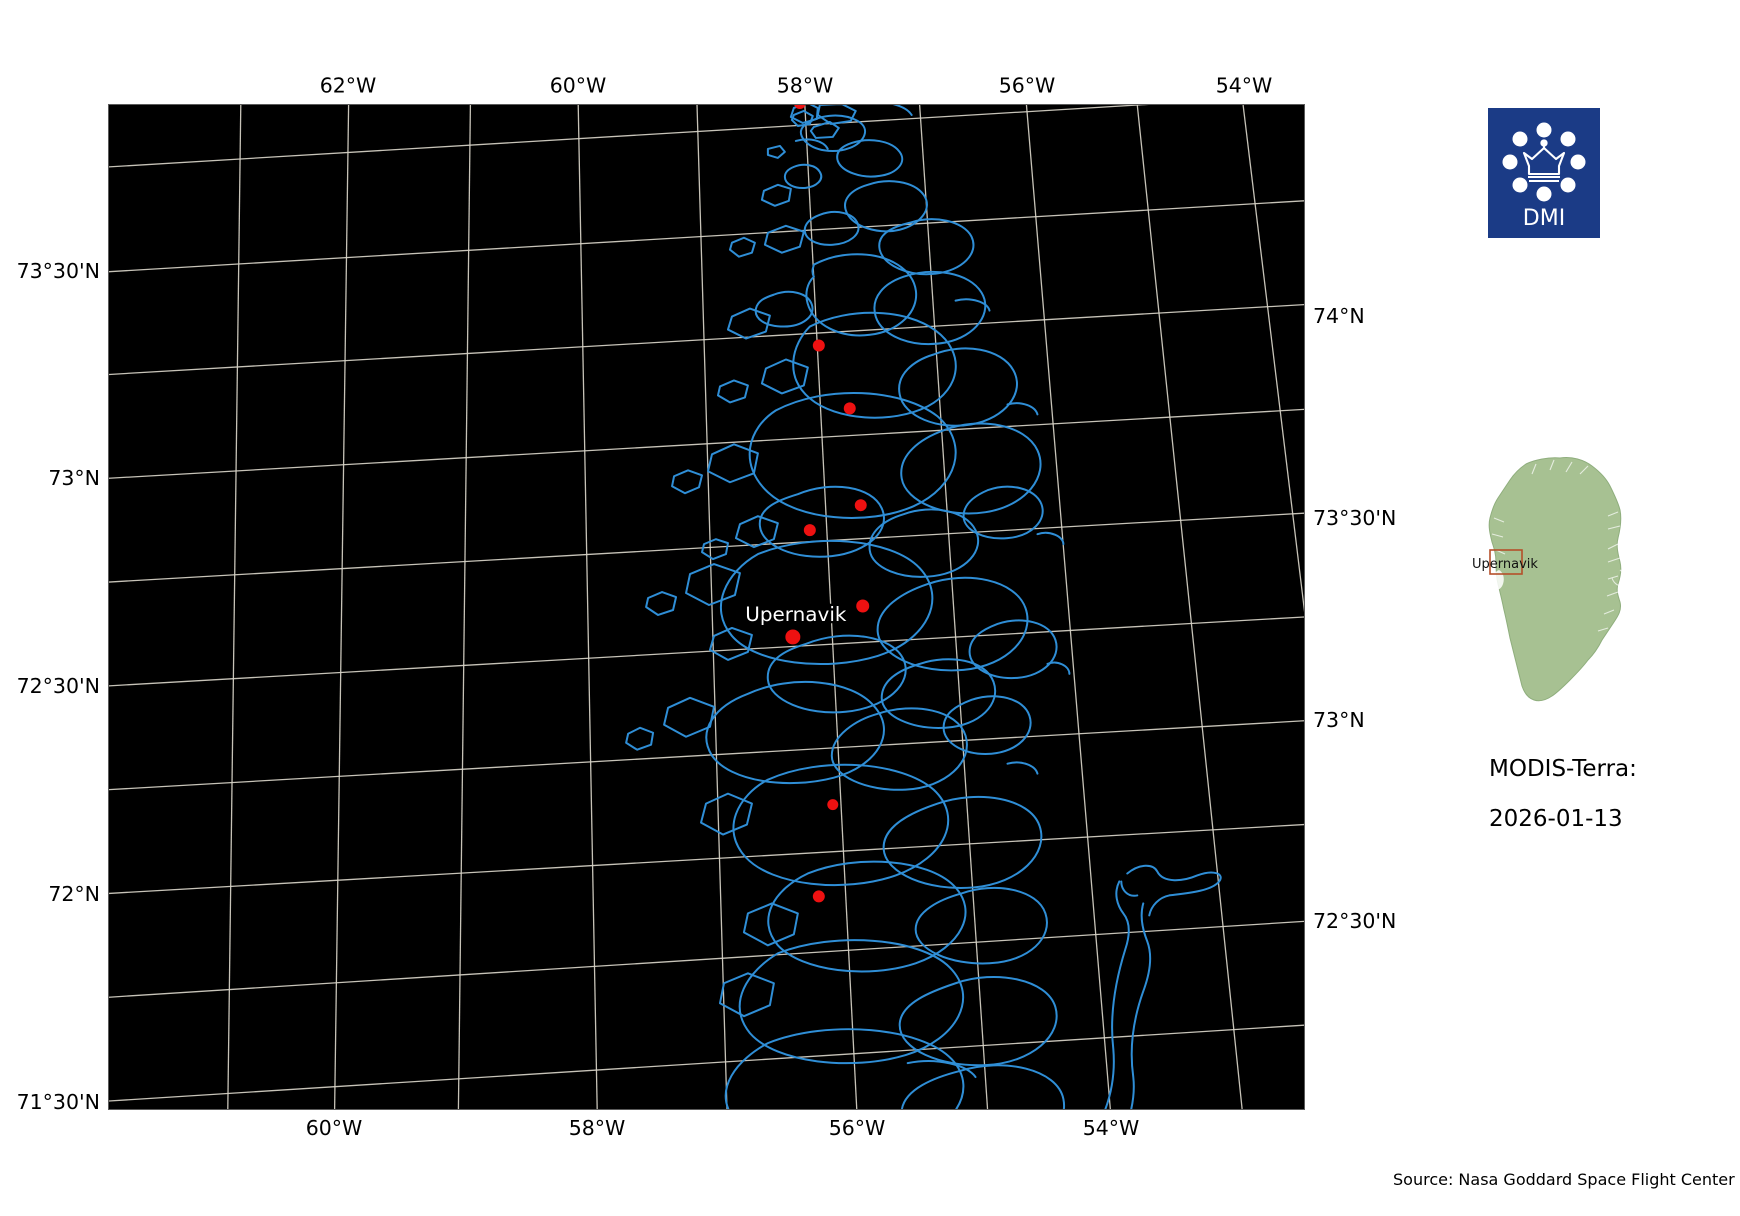  I want to click on inset-region-label: Upernavik, so click(1505, 564).